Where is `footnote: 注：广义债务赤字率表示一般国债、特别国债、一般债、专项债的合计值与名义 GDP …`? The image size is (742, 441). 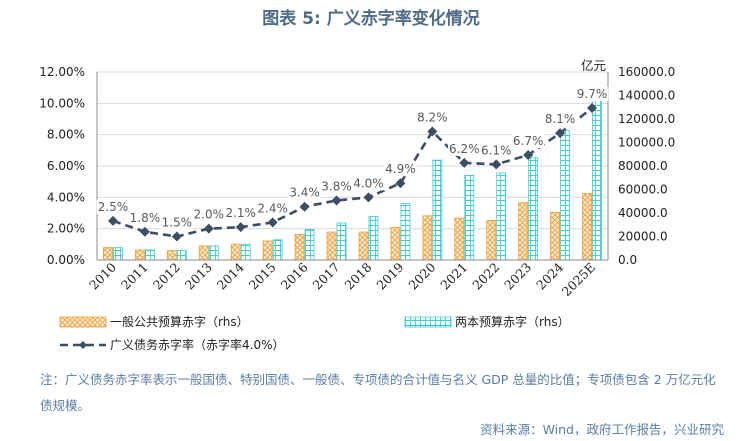 footnote: 注：广义债务赤字率表示一般国债、特别国债、一般债、专项债的合计值与名义 GDP … is located at coordinates (378, 392).